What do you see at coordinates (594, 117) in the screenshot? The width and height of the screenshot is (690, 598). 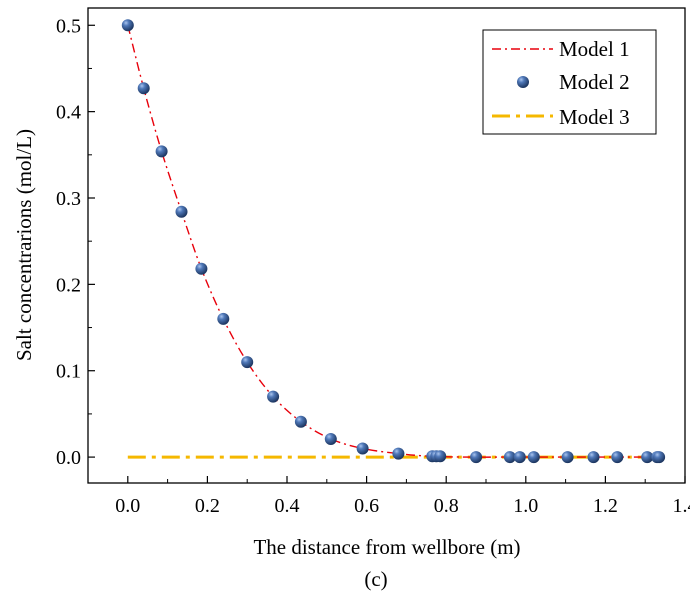 I see `legend-label-model-3: Model 3` at bounding box center [594, 117].